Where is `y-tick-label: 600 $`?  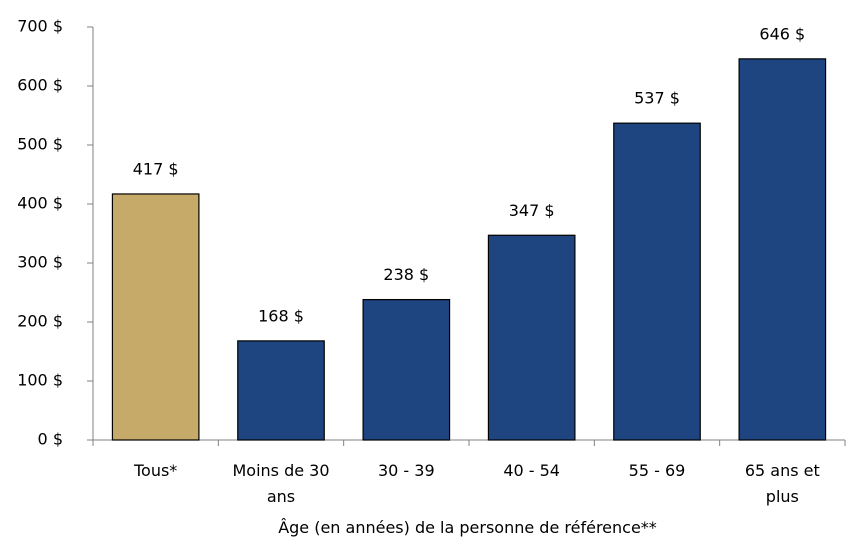 y-tick-label: 600 $ is located at coordinates (40, 85).